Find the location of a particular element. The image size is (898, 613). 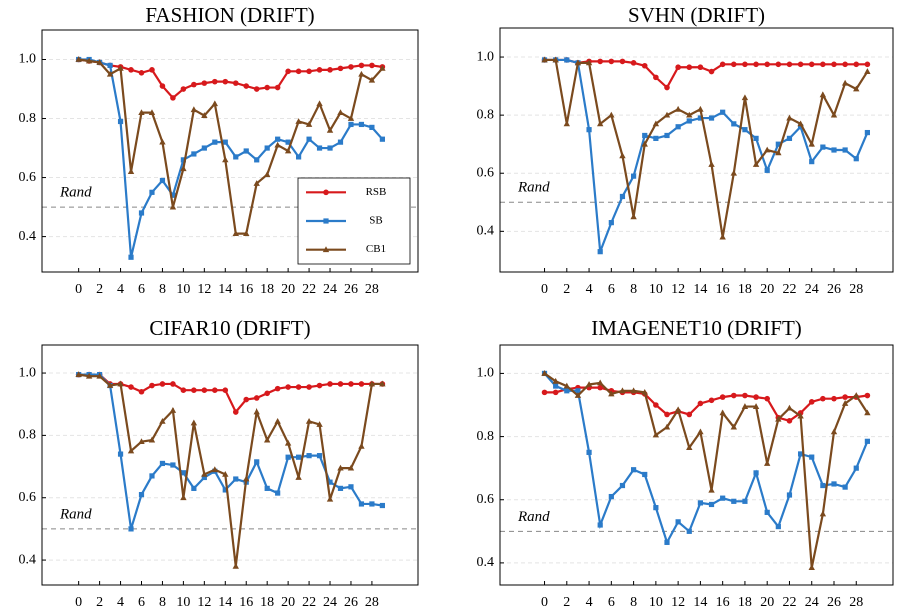

chart-title: FASHION (DRIFT) is located at coordinates (229, 15).